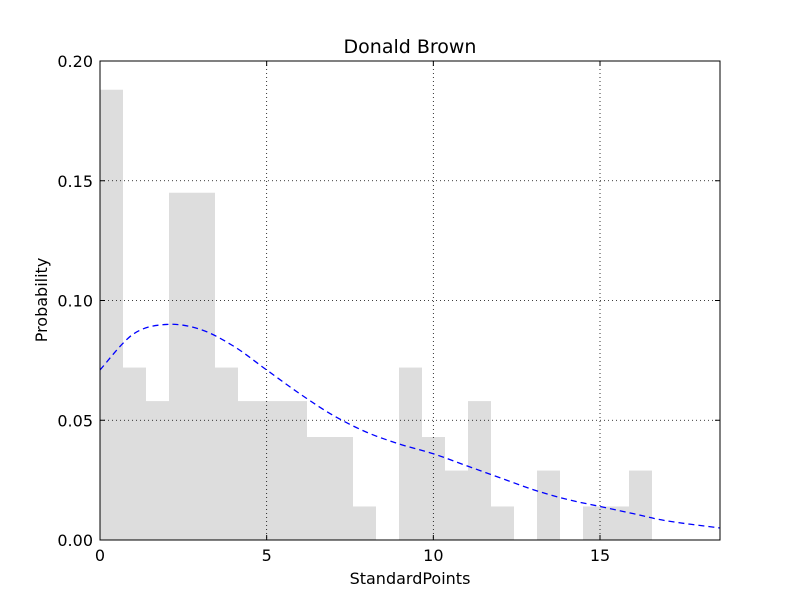  I want to click on x-tick-label: 5, so click(267, 555).